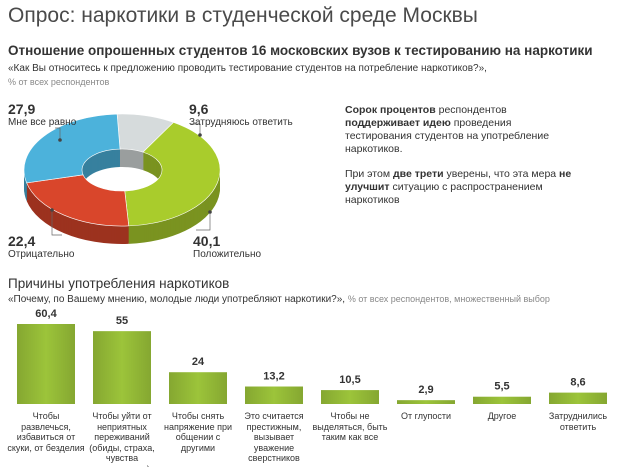 The image size is (624, 467). Describe the element at coordinates (241, 114) in the screenshot. I see `pie-label: 9,6 Затрудняюсь ответить` at that location.